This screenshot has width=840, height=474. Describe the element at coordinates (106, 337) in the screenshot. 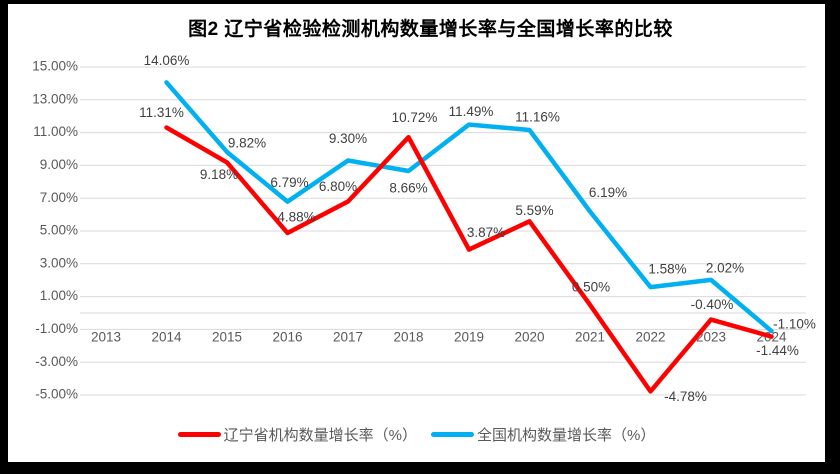

I see `x-tick-label: 2013` at that location.